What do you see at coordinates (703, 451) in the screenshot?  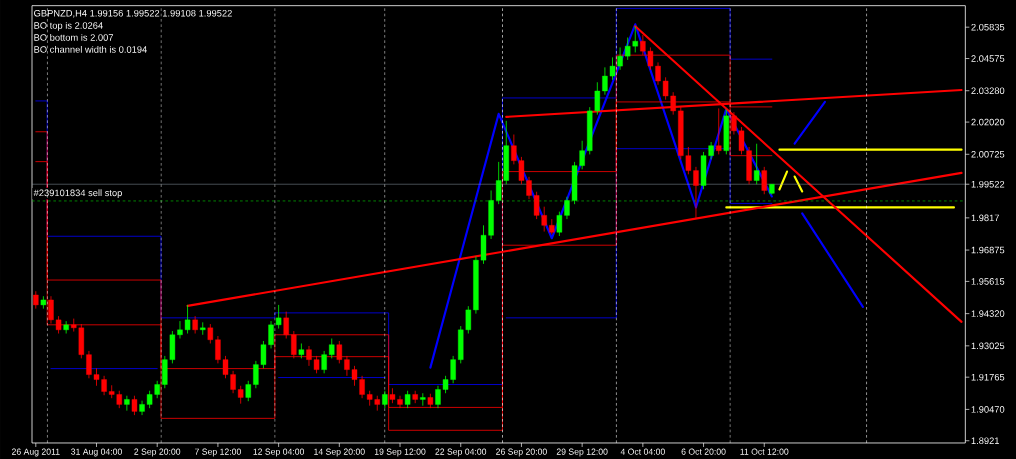 I see `x-tick-label: 6 Oct 20:00` at bounding box center [703, 451].